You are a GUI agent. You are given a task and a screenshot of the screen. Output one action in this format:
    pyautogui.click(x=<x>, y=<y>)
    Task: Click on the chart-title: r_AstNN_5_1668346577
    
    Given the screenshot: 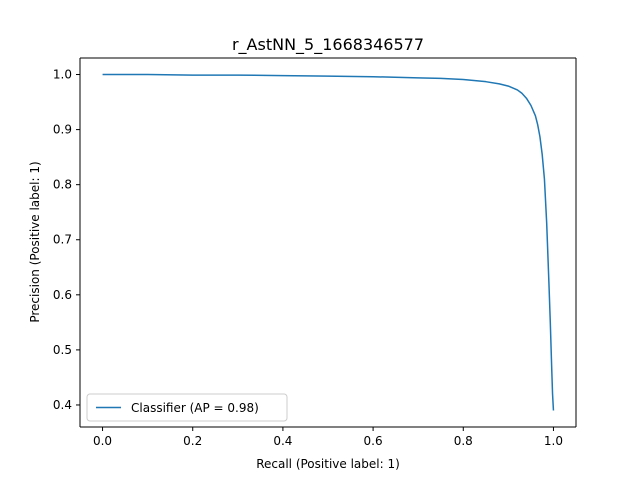 What is the action you would take?
    pyautogui.click(x=328, y=45)
    